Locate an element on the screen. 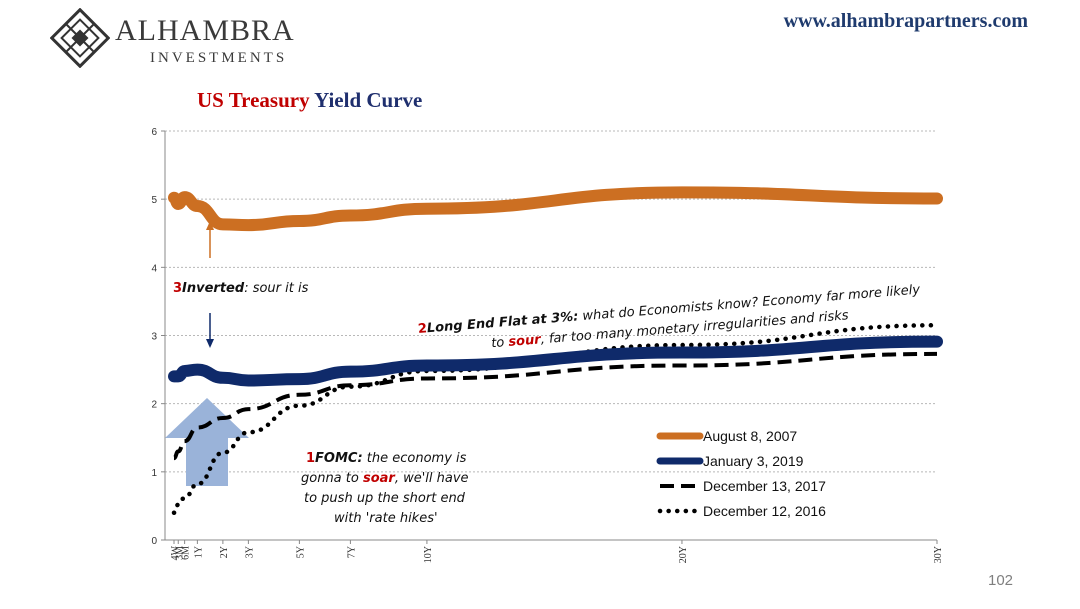  svg-text: 1FOMC: the economy is is located at coordinates (386, 458).